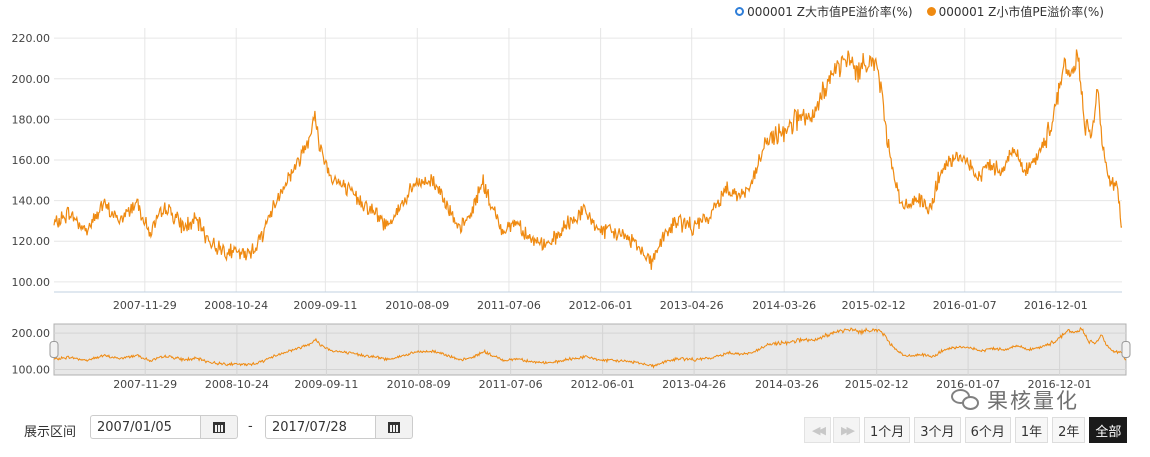 Image resolution: width=1150 pixels, height=457 pixels. I want to click on x-tick-label: 2011-07-06, so click(509, 305).